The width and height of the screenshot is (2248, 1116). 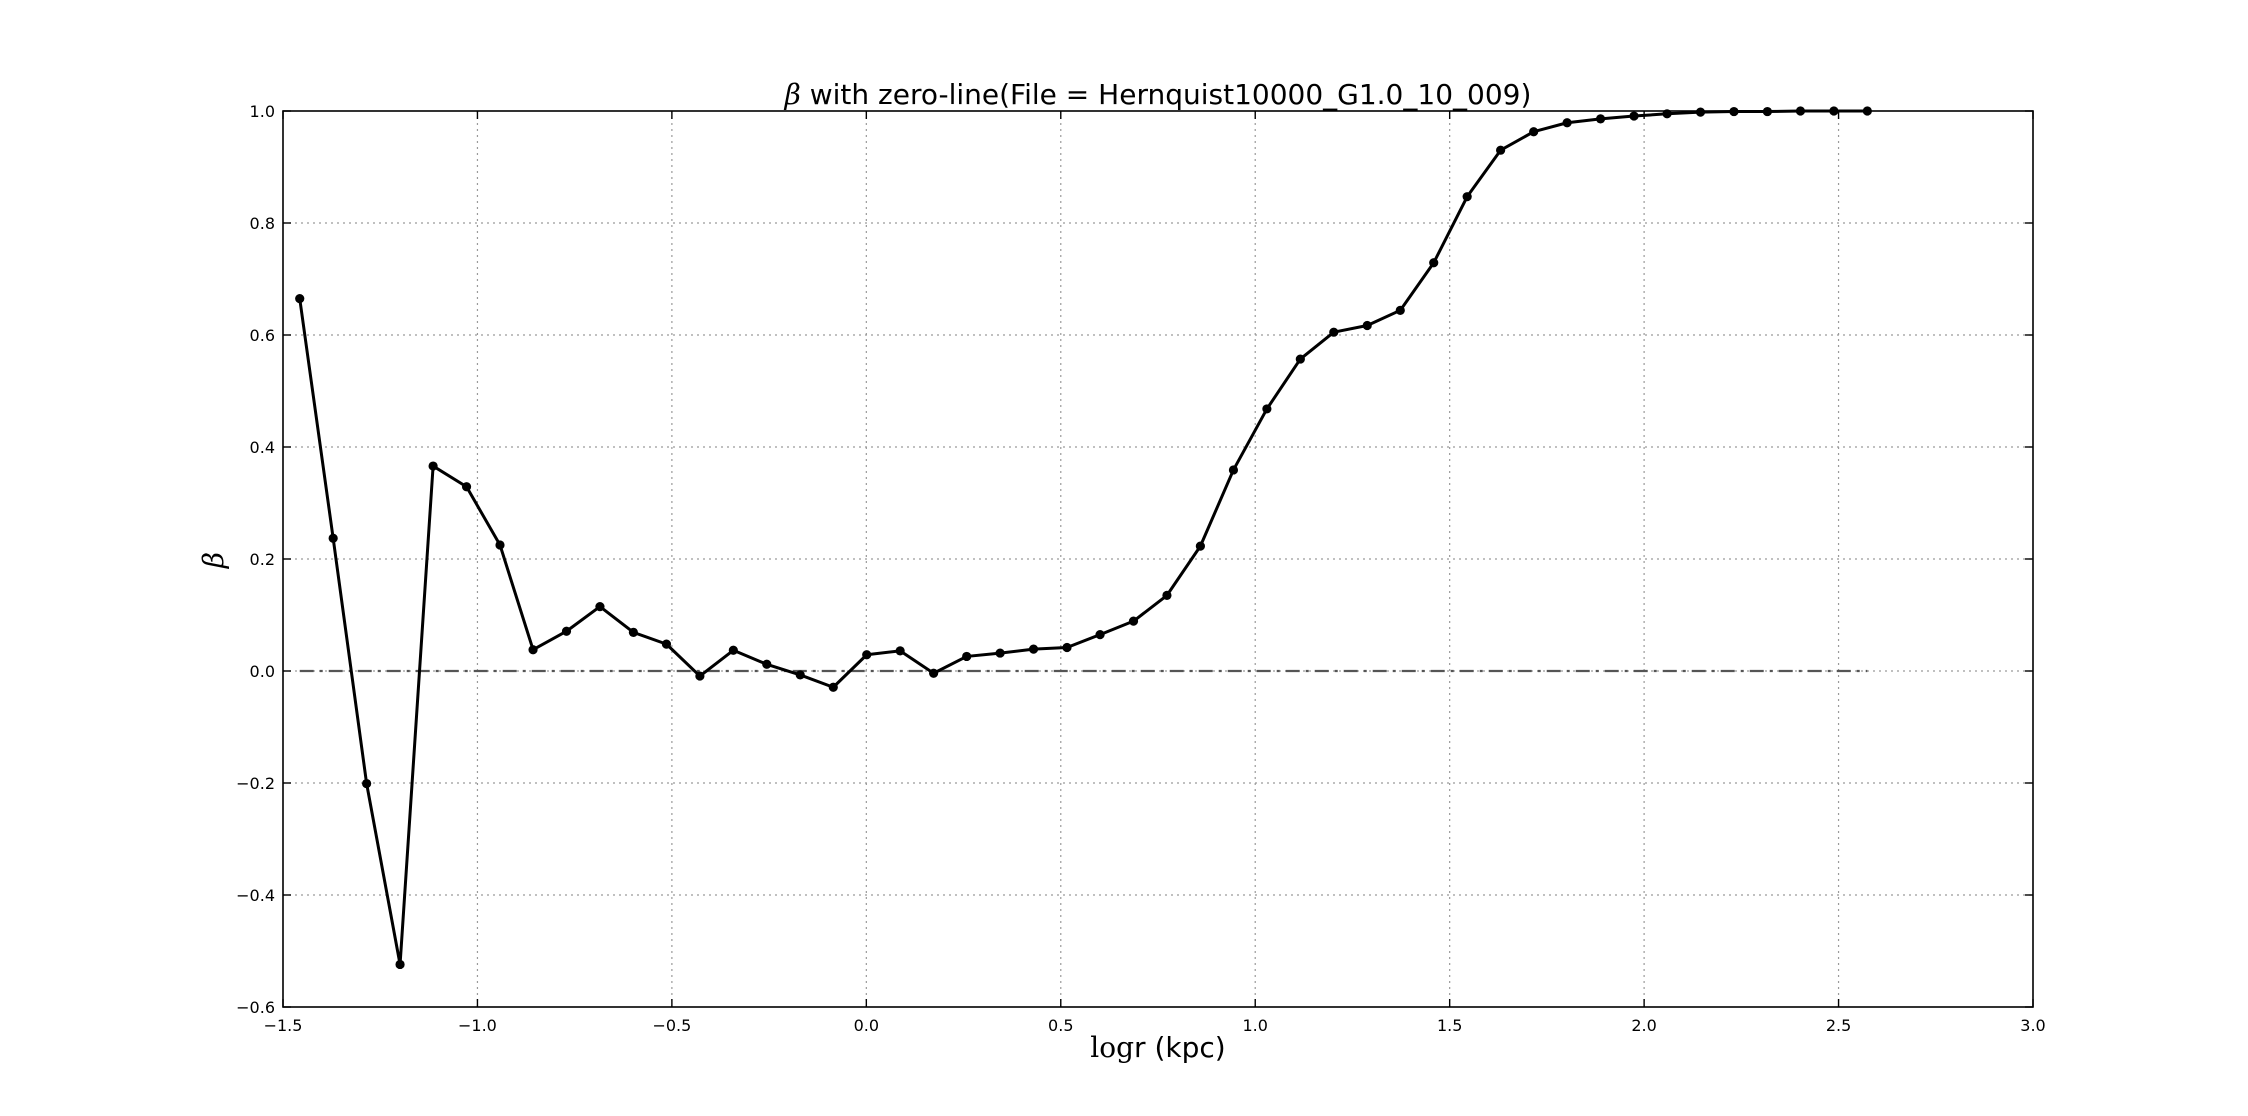 What do you see at coordinates (255, 783) in the screenshot?
I see `y-tick-label: −0.2` at bounding box center [255, 783].